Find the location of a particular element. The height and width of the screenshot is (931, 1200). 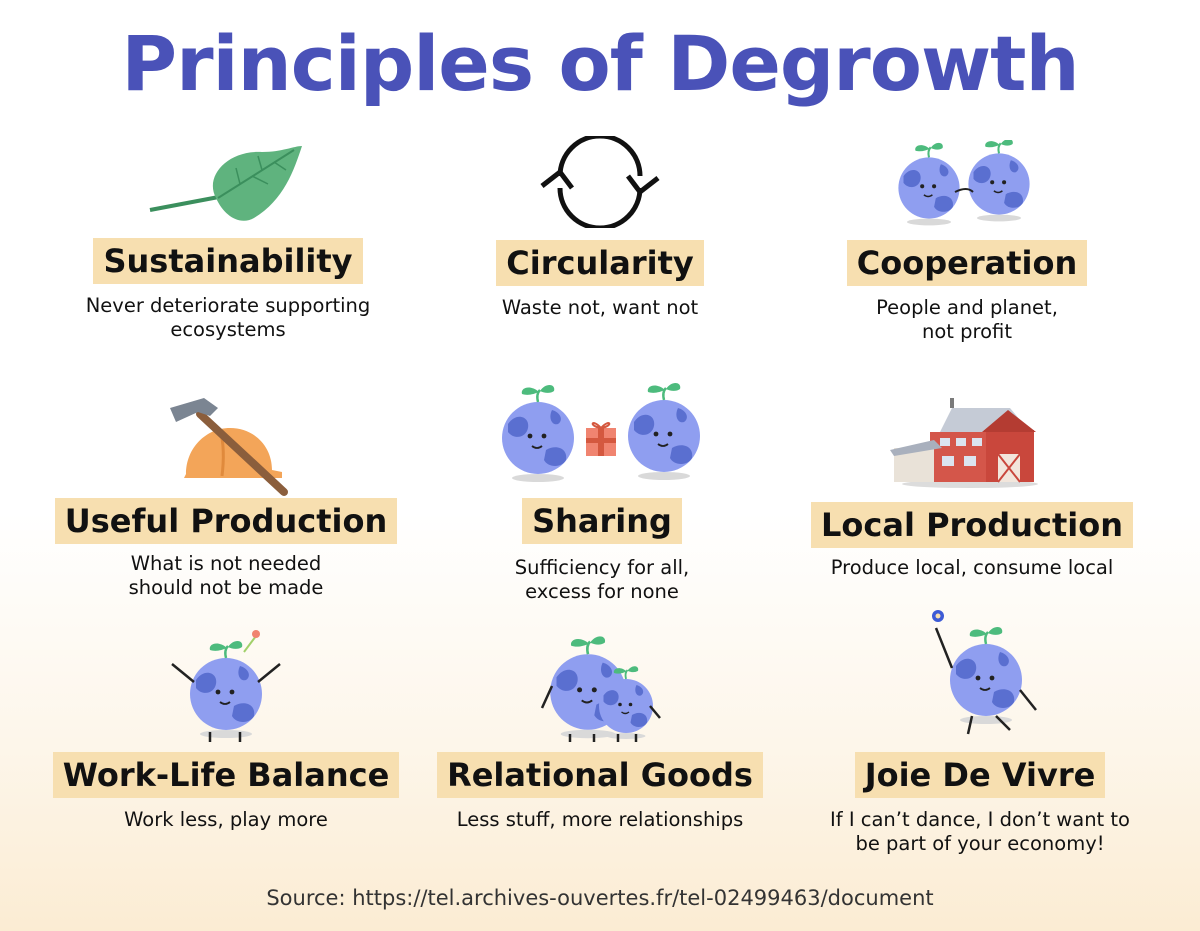

barn-icon is located at coordinates (964, 443).